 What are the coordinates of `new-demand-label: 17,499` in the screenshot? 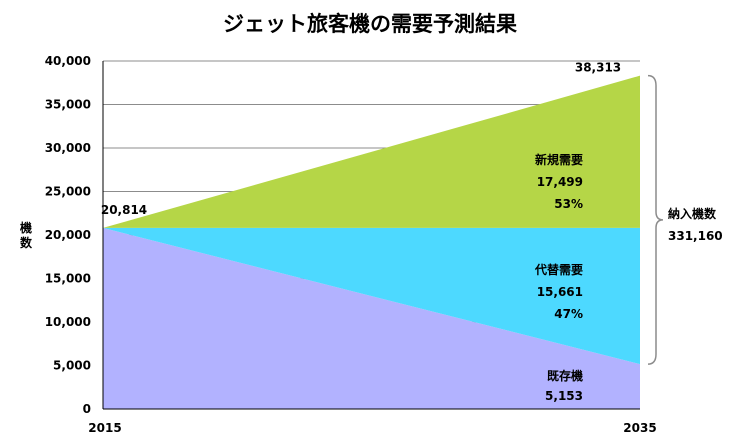 It's located at (560, 182).